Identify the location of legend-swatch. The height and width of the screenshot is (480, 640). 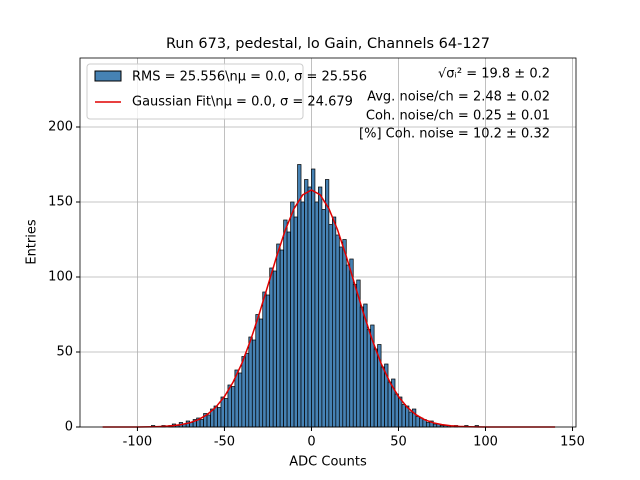
(108, 76).